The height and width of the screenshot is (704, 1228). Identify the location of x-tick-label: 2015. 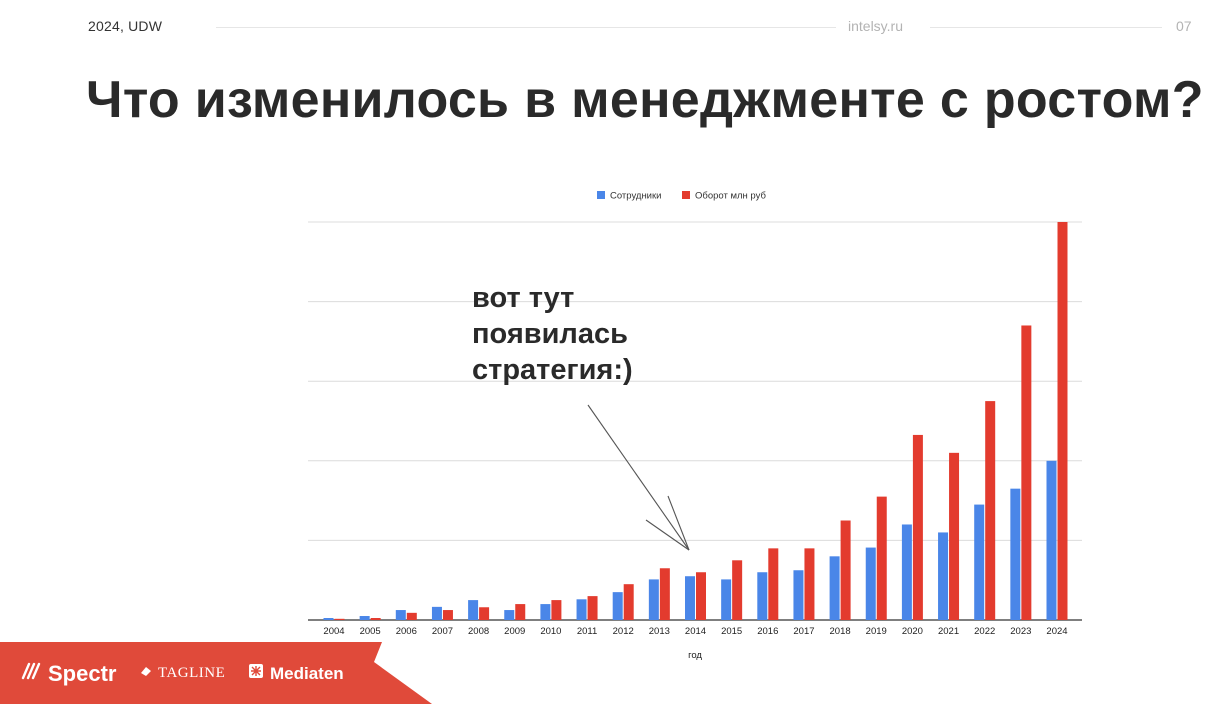
(731, 631).